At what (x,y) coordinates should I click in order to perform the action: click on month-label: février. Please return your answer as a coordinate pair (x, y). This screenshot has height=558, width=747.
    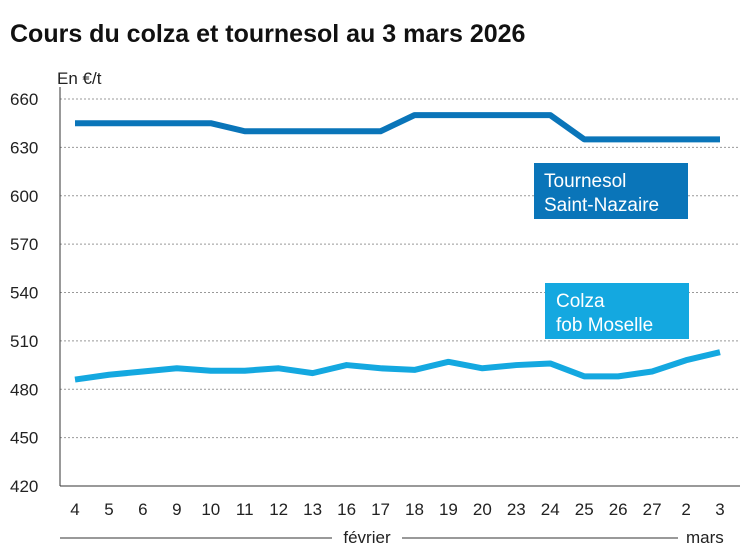
    Looking at the image, I should click on (367, 537).